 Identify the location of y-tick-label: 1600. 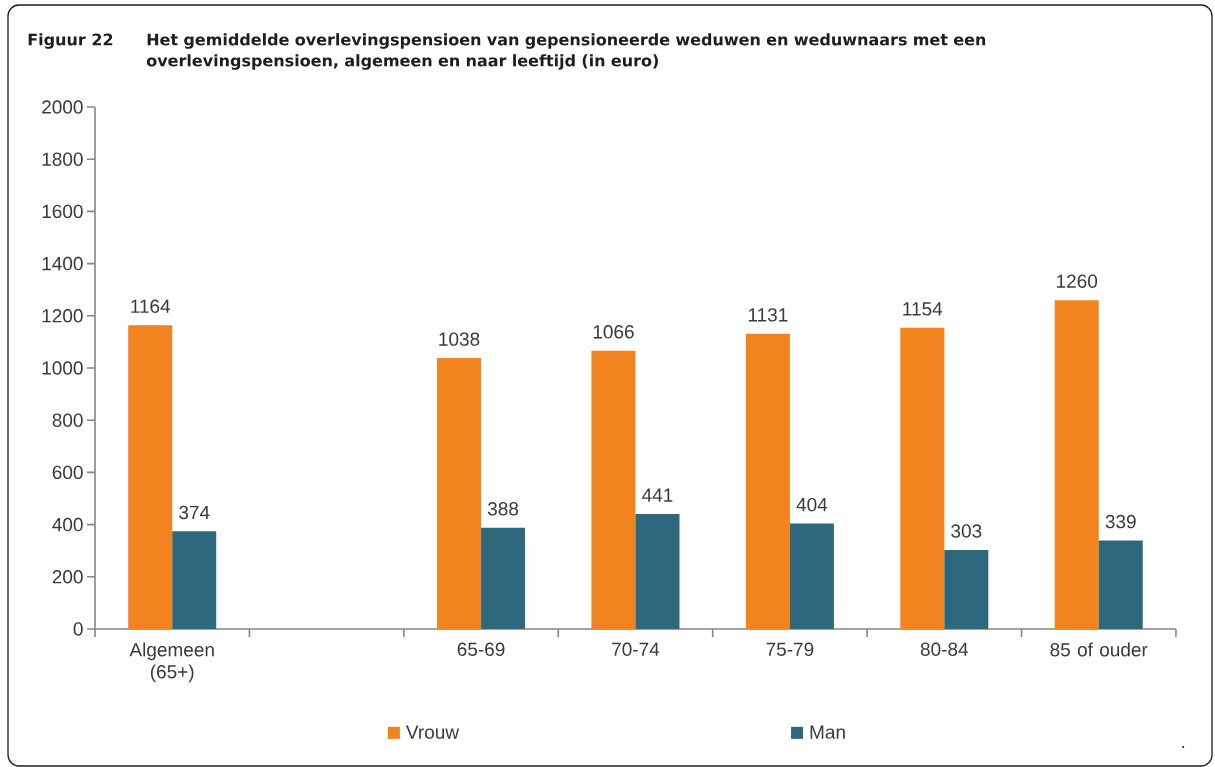
(62, 211).